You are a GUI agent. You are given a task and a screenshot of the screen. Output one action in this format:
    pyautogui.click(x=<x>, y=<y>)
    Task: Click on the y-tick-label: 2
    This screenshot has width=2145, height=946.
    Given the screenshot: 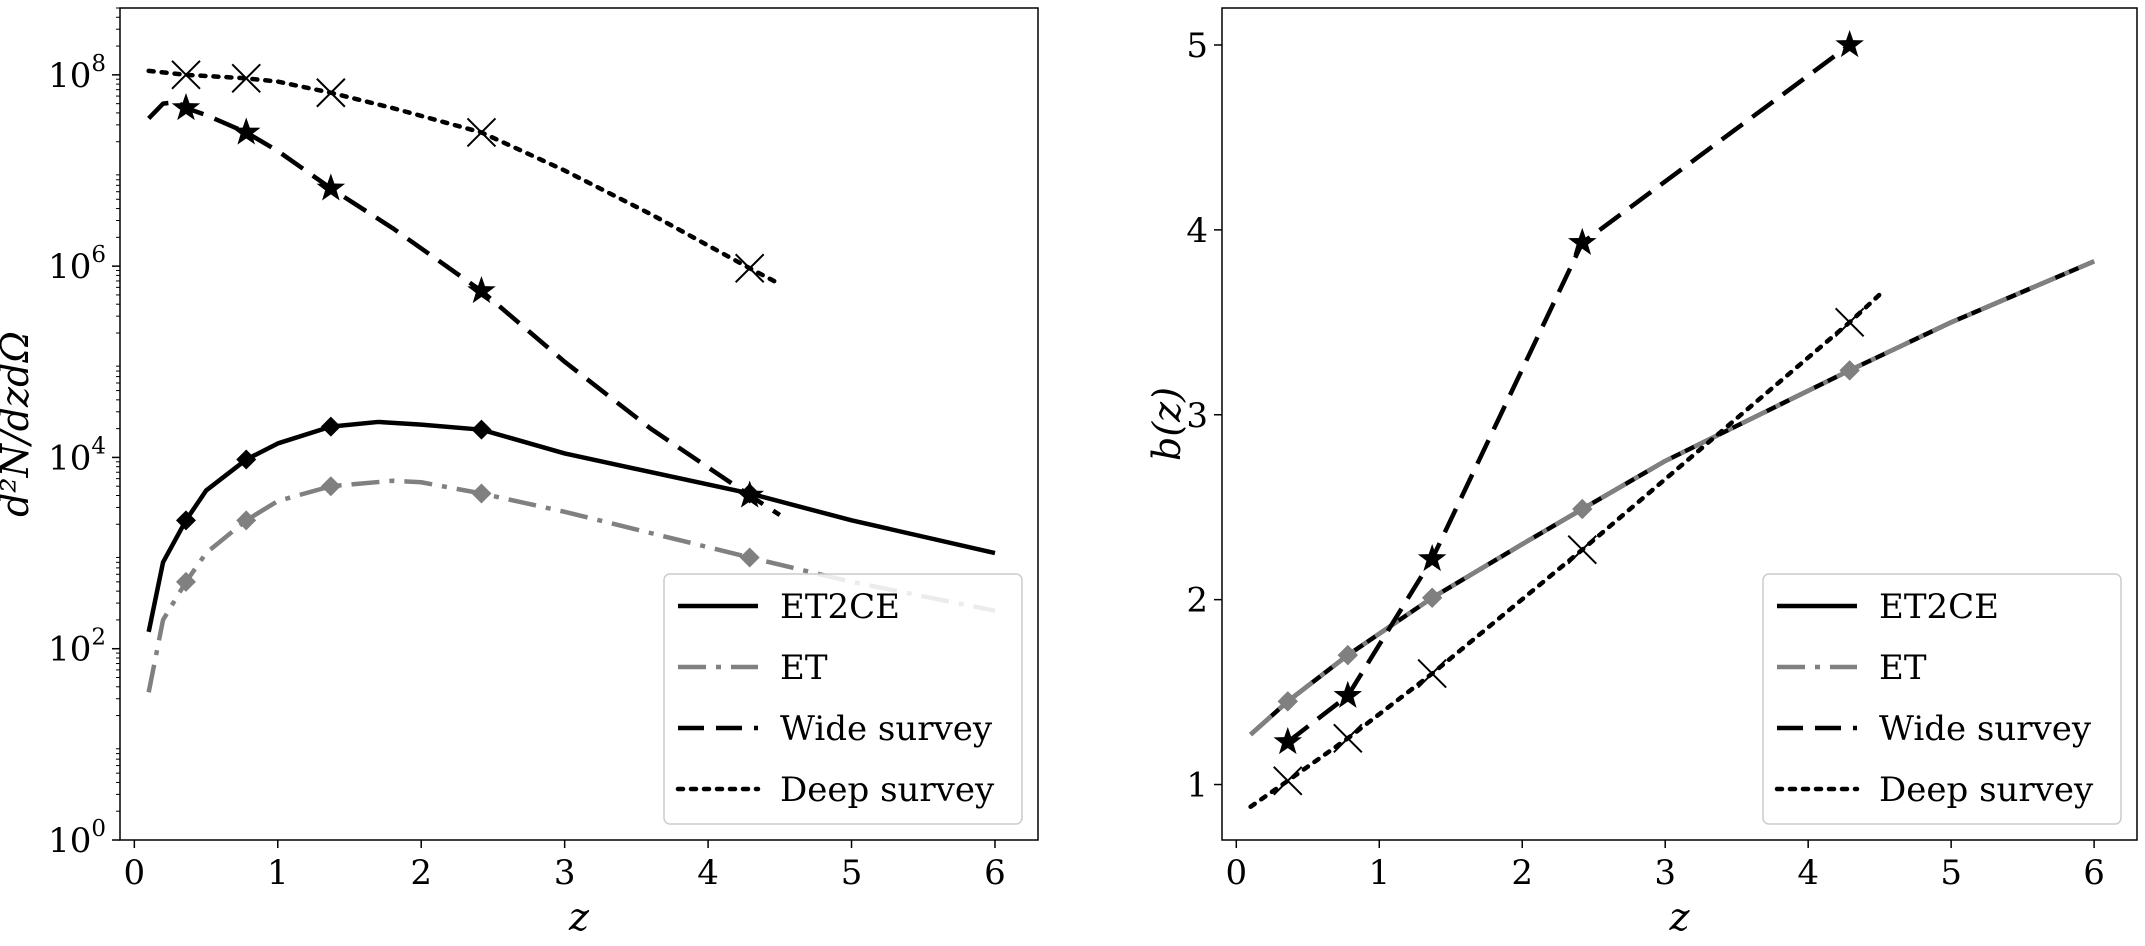 What is the action you would take?
    pyautogui.click(x=1197, y=601)
    